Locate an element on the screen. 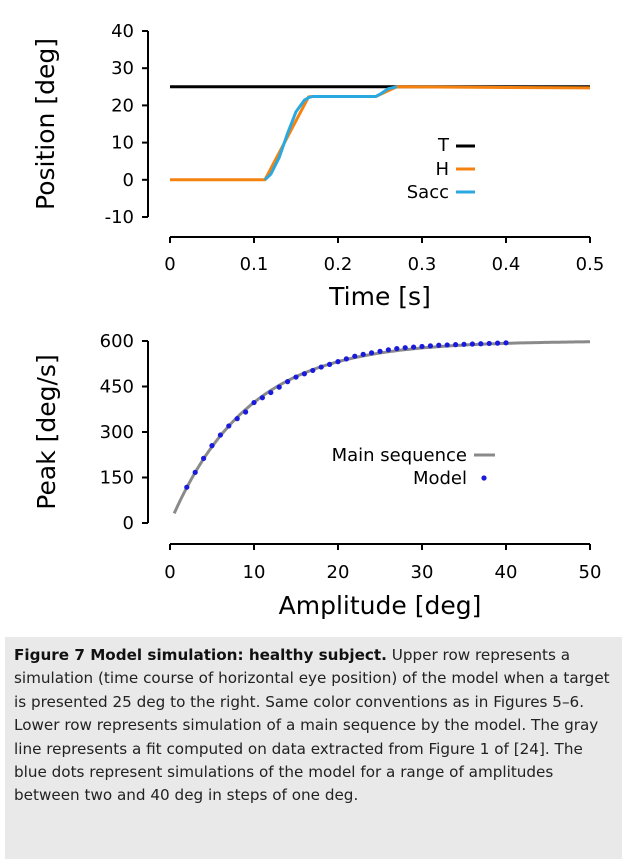 Image resolution: width=625 pixels, height=863 pixels. y-tick-label: 150 is located at coordinates (117, 478).